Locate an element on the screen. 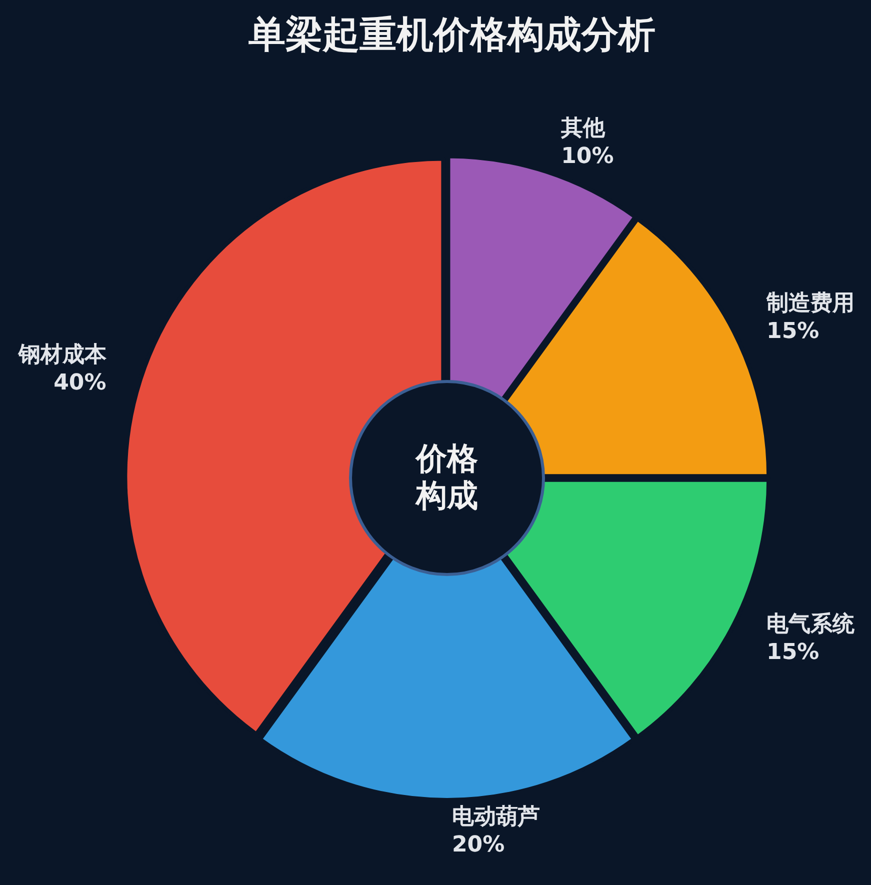  chart-title: 单梁起重机价格构成分析 is located at coordinates (452, 34).